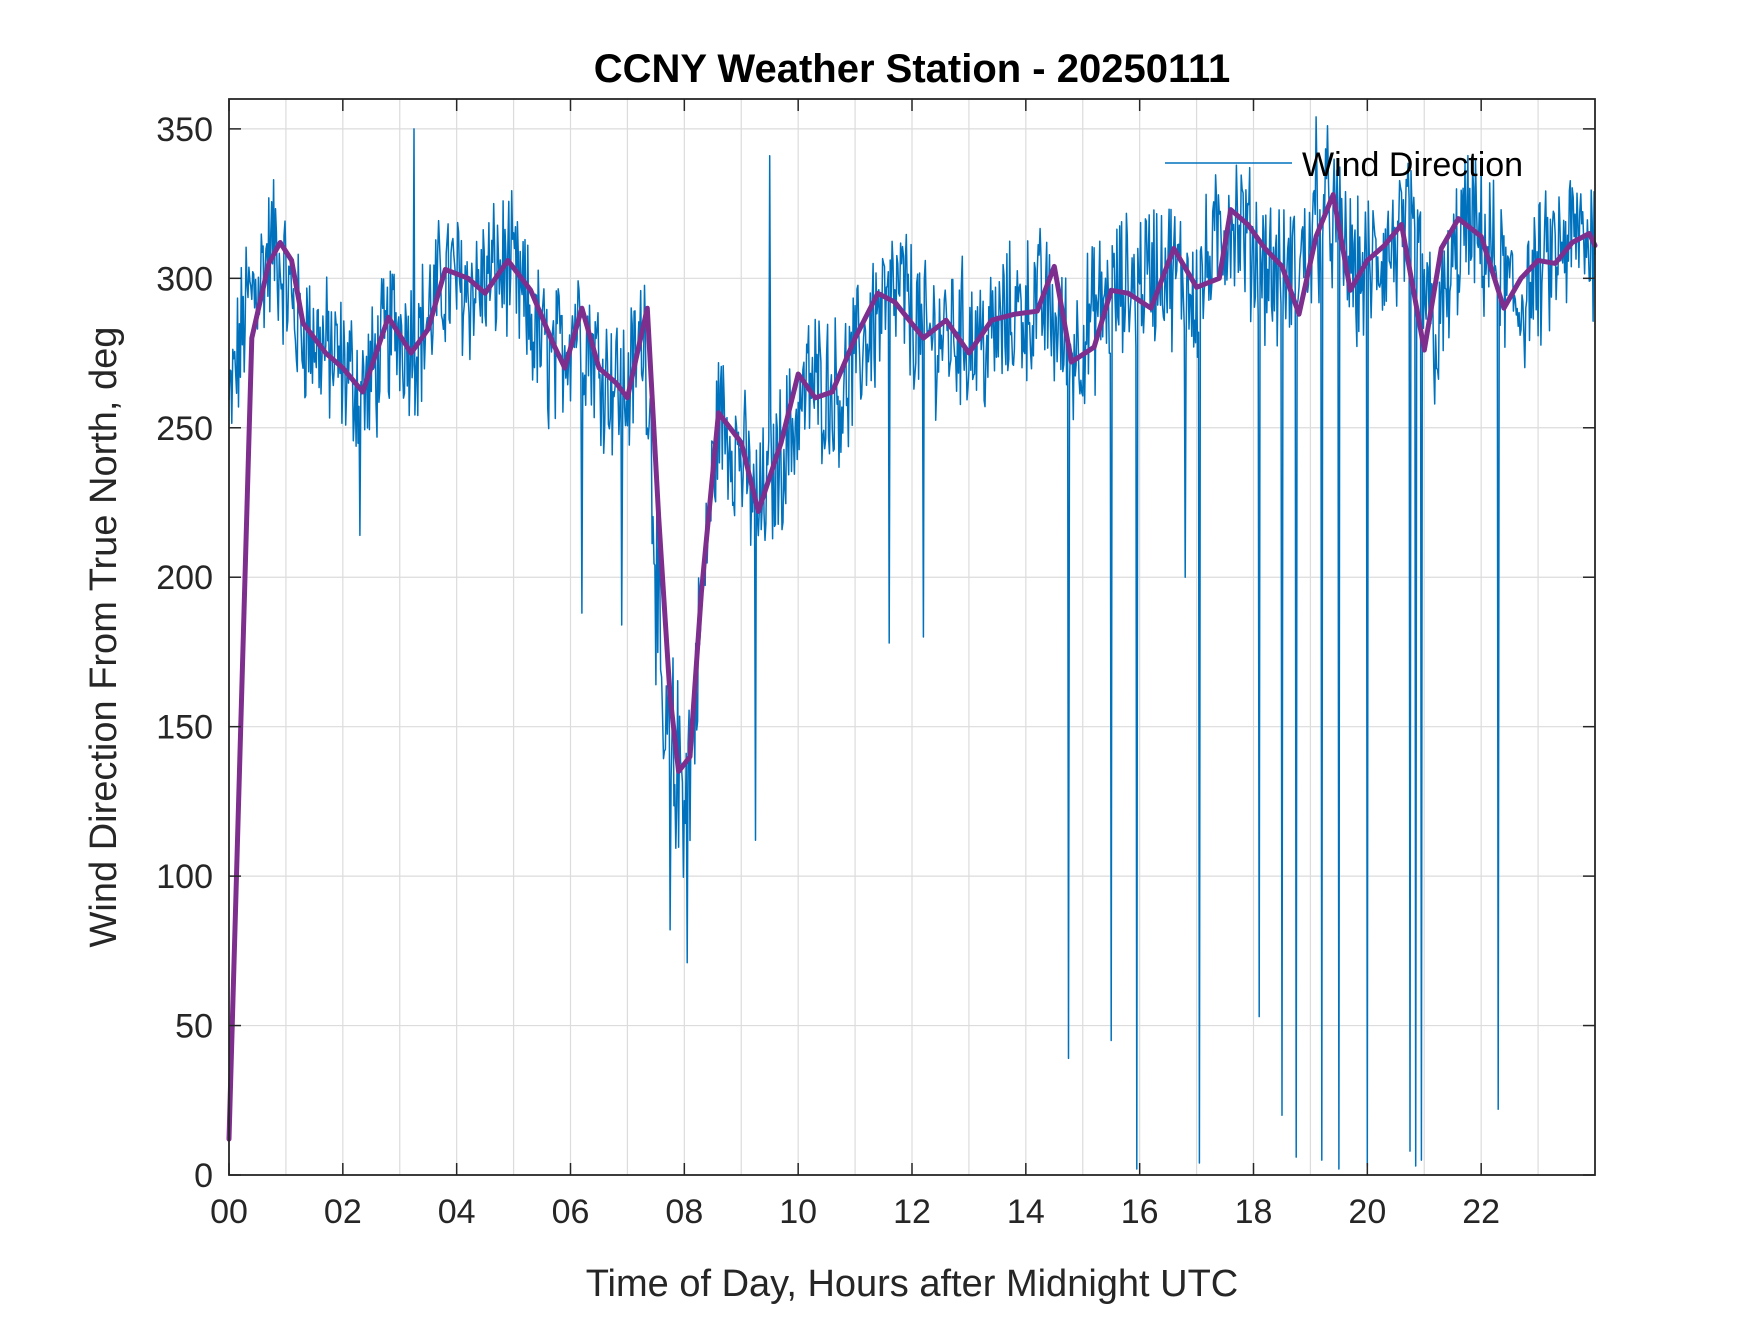 The height and width of the screenshot is (1318, 1750). What do you see at coordinates (104, 637) in the screenshot?
I see `y-axis-label: Wind Direction From True North, deg` at bounding box center [104, 637].